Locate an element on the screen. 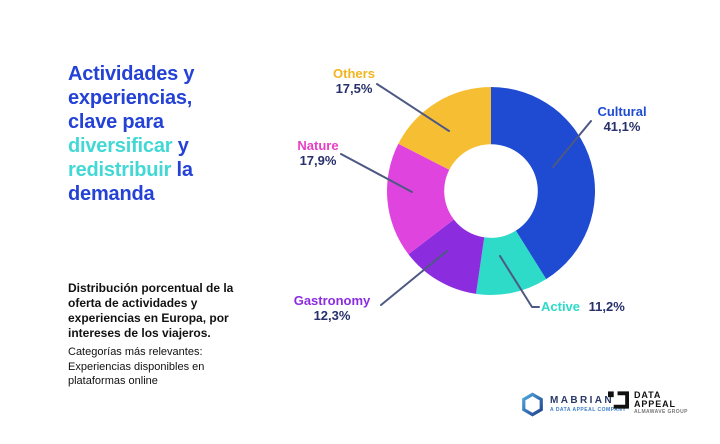  data-appeal-logo-line1: DATA is located at coordinates (648, 395).